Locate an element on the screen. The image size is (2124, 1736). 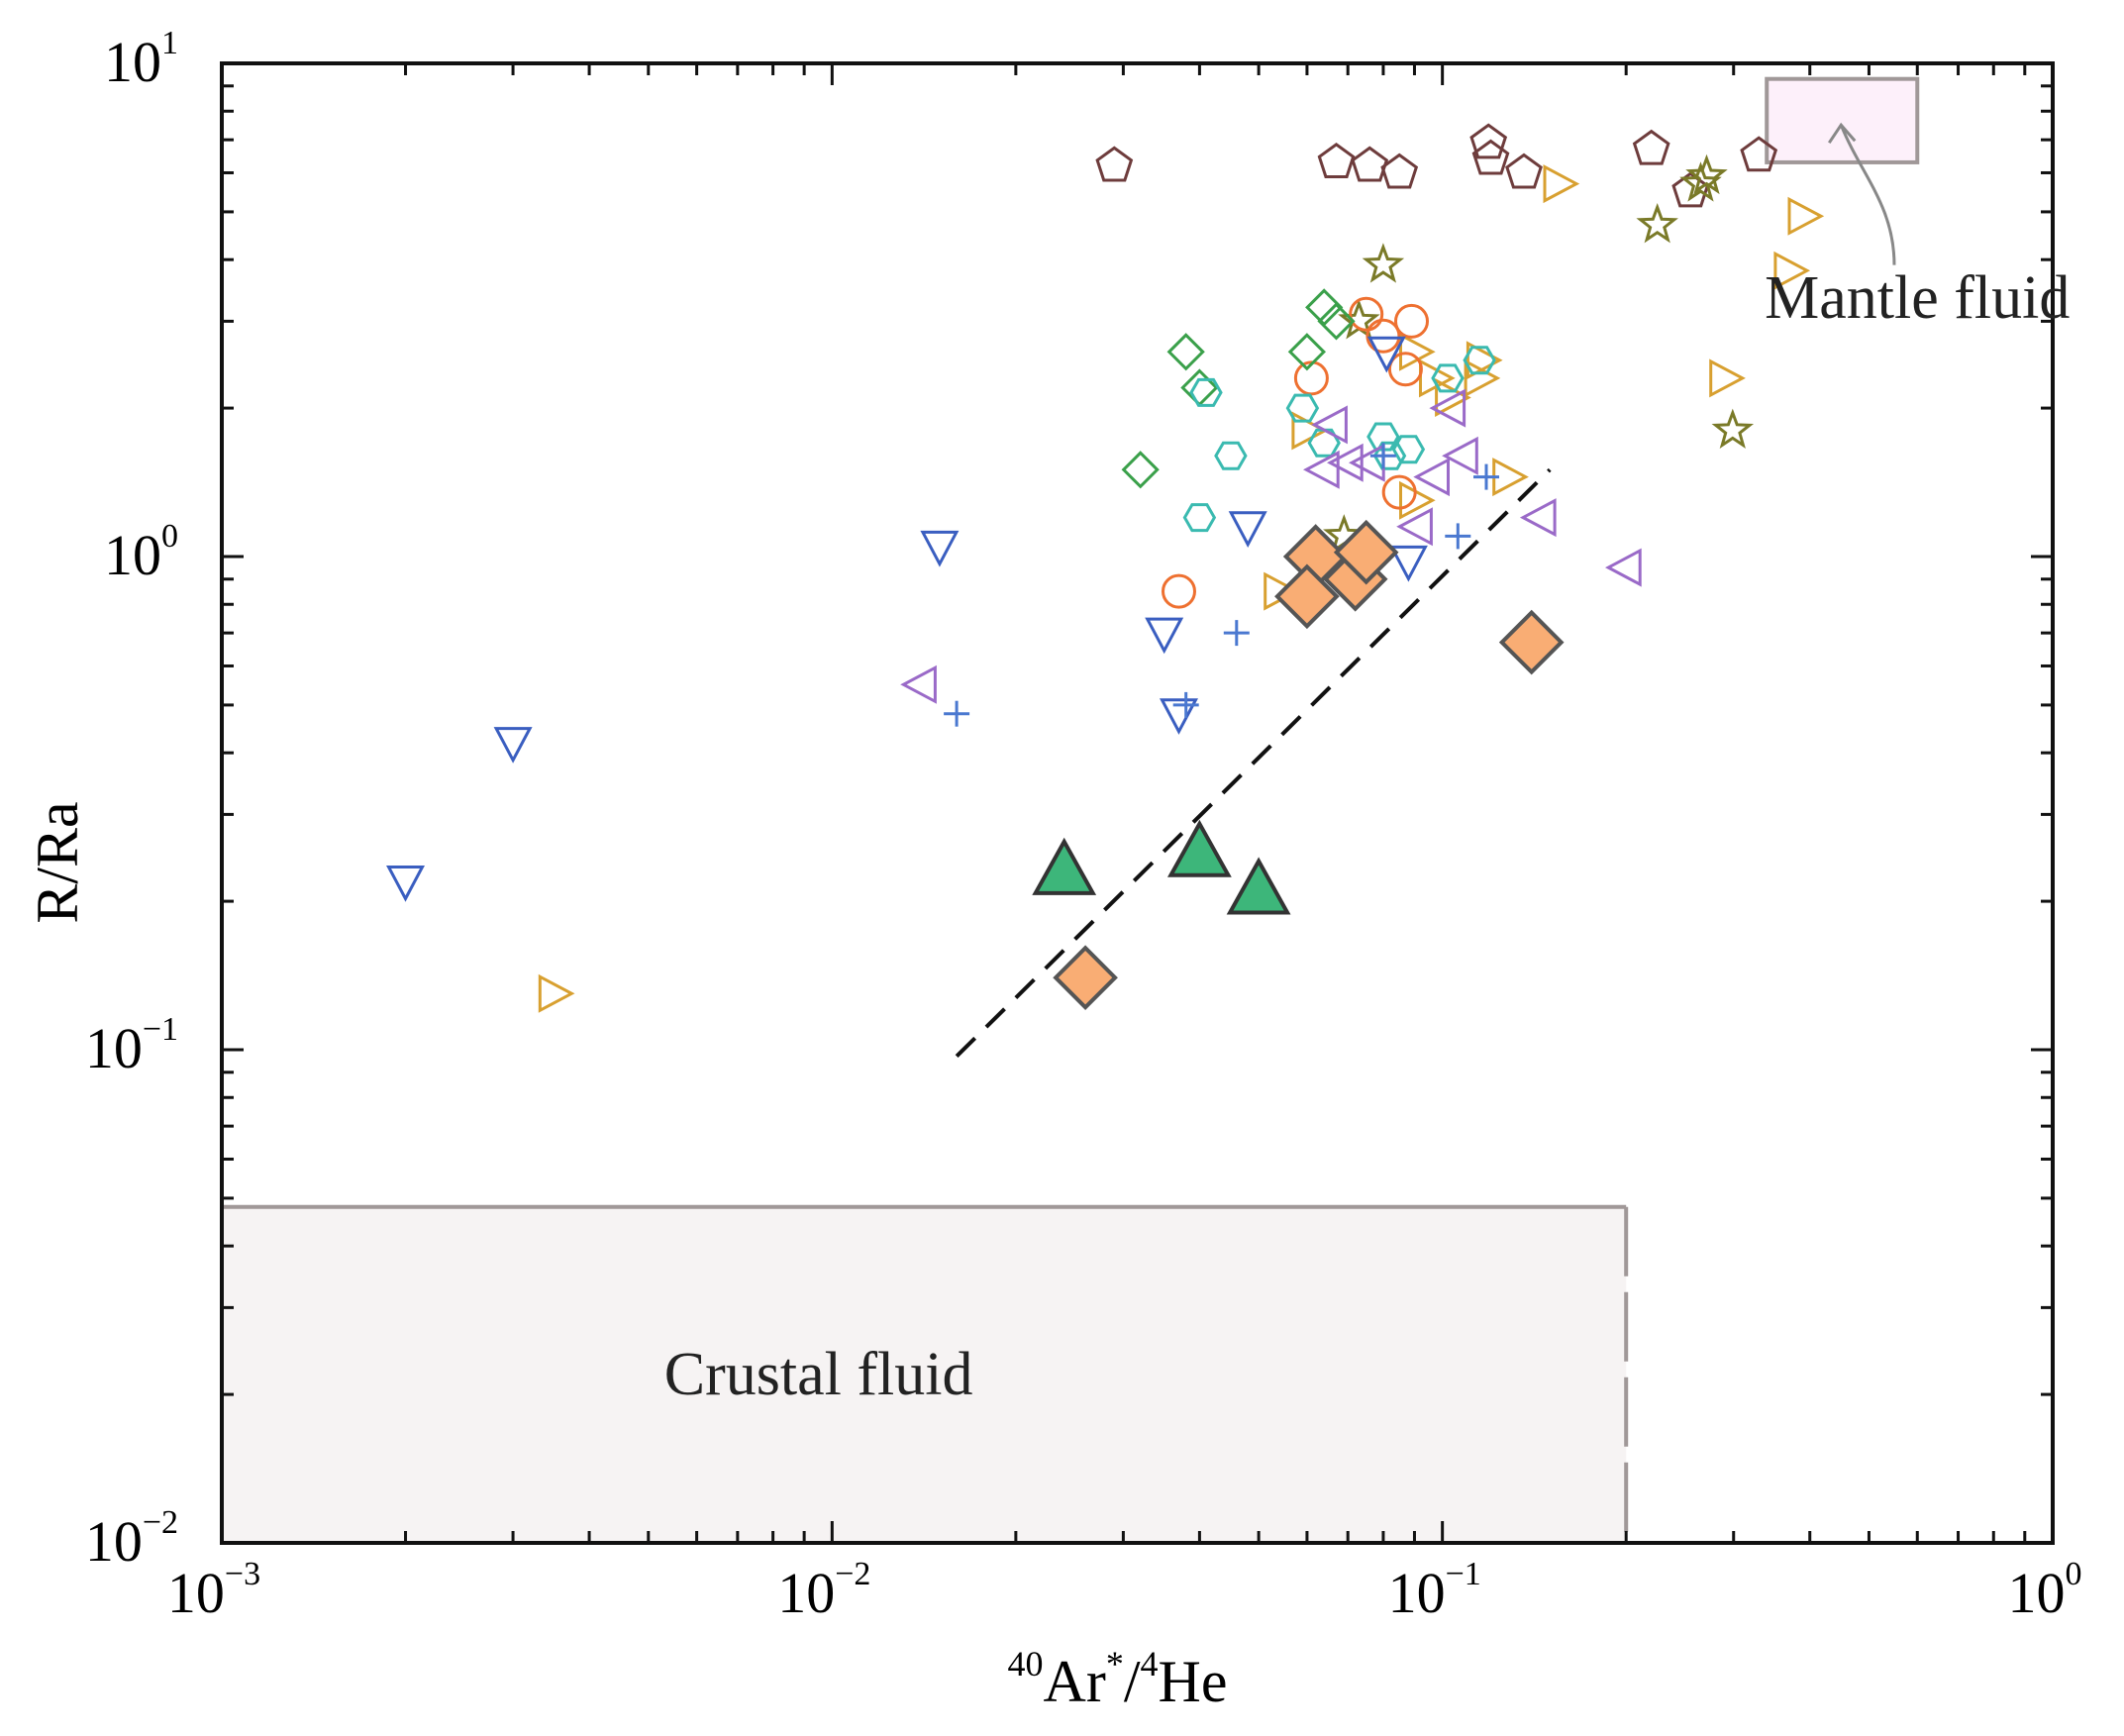
x-axis-title-sup-40: 40 is located at coordinates (1026, 1664).